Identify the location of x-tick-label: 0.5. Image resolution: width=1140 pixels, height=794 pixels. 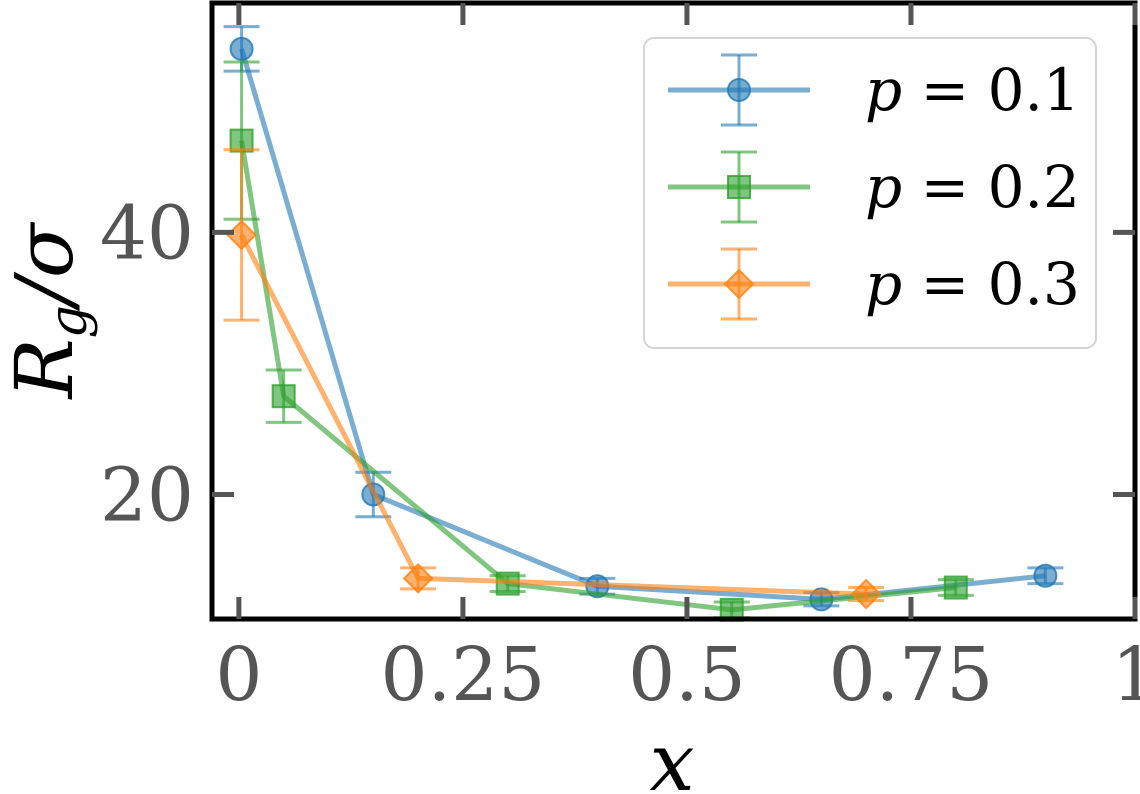
(687, 675).